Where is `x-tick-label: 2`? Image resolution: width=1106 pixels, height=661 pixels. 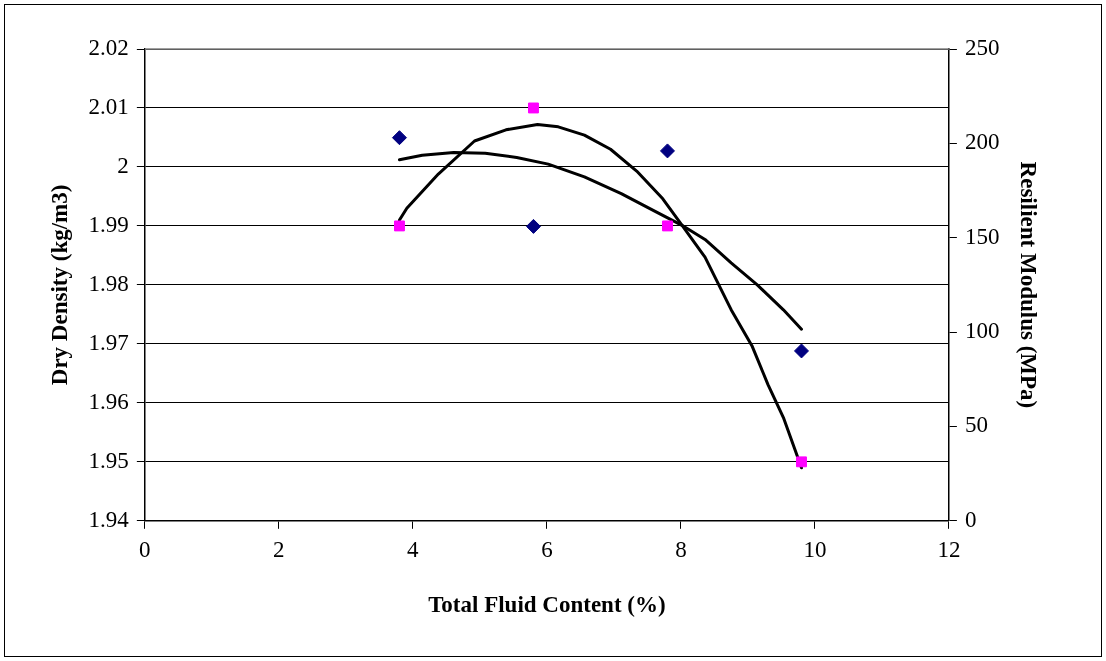
x-tick-label: 2 is located at coordinates (279, 549).